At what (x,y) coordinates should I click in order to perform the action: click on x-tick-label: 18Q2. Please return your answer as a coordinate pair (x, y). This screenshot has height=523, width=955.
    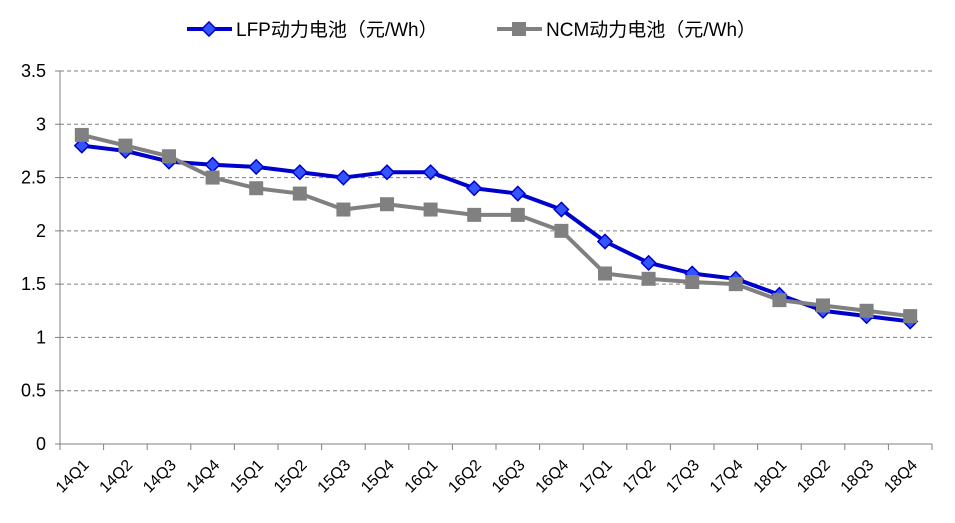
    Looking at the image, I should click on (814, 477).